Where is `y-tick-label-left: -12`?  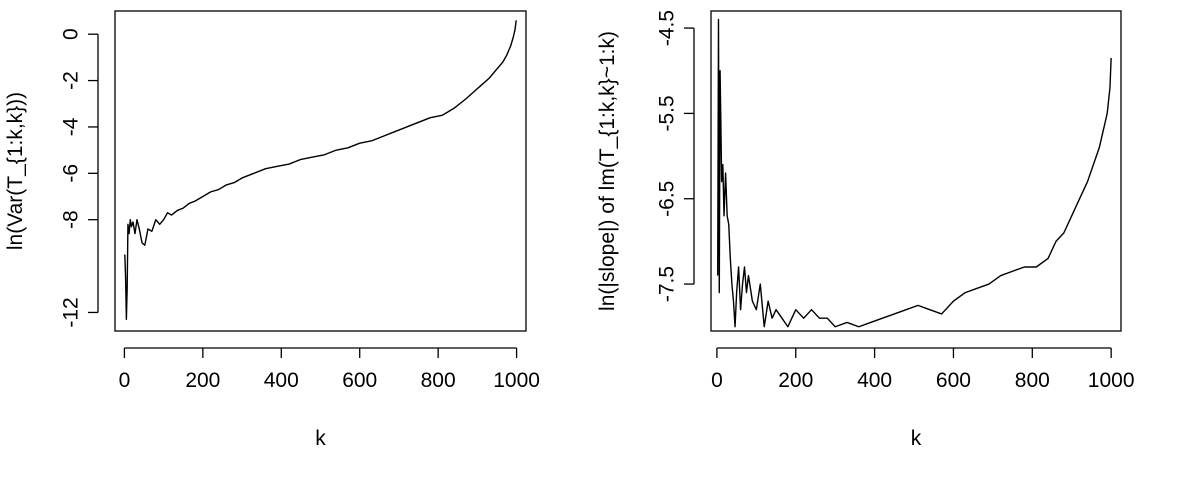 y-tick-label-left: -12 is located at coordinates (71, 312).